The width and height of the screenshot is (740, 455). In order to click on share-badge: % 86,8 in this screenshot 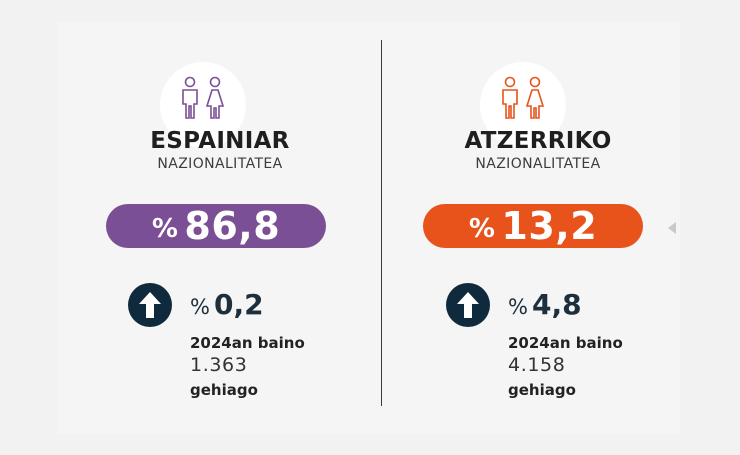, I will do `click(216, 226)`.